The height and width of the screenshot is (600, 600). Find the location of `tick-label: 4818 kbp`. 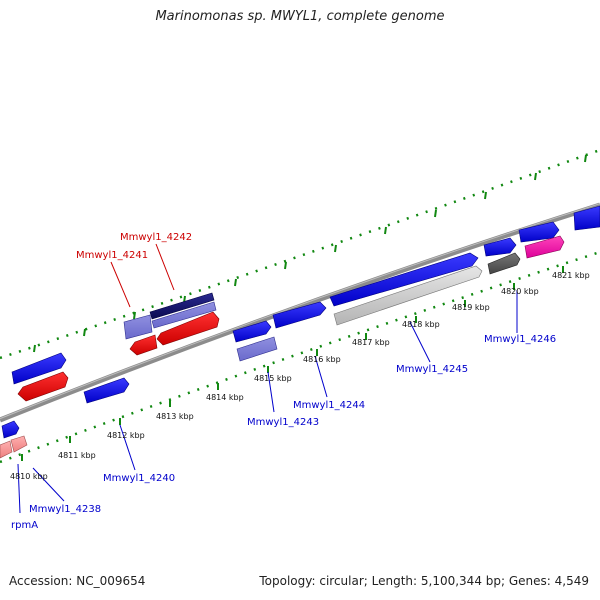

tick-label: 4818 kbp is located at coordinates (421, 324).